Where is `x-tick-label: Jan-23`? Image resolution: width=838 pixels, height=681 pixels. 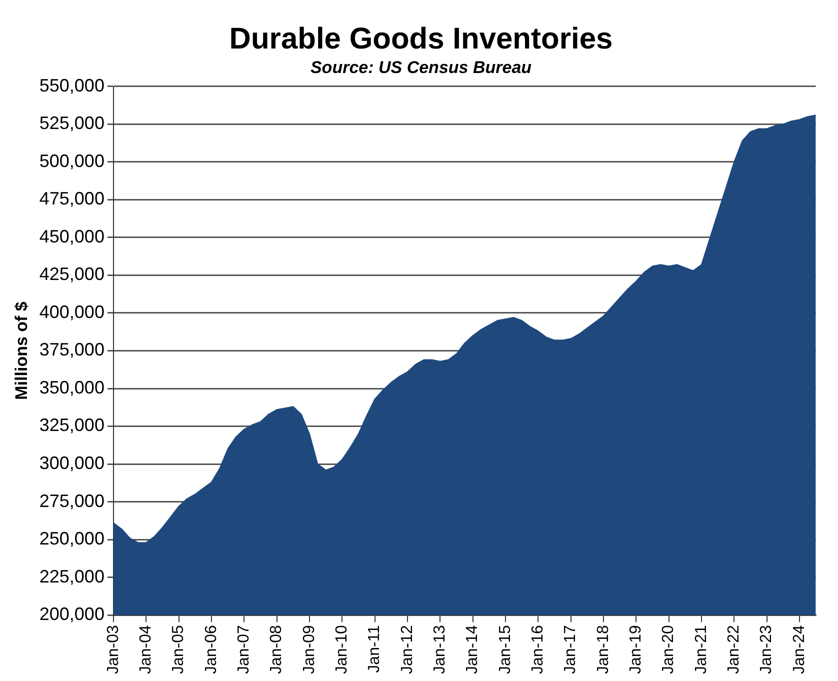
x-tick-label: Jan-23 is located at coordinates (767, 649).